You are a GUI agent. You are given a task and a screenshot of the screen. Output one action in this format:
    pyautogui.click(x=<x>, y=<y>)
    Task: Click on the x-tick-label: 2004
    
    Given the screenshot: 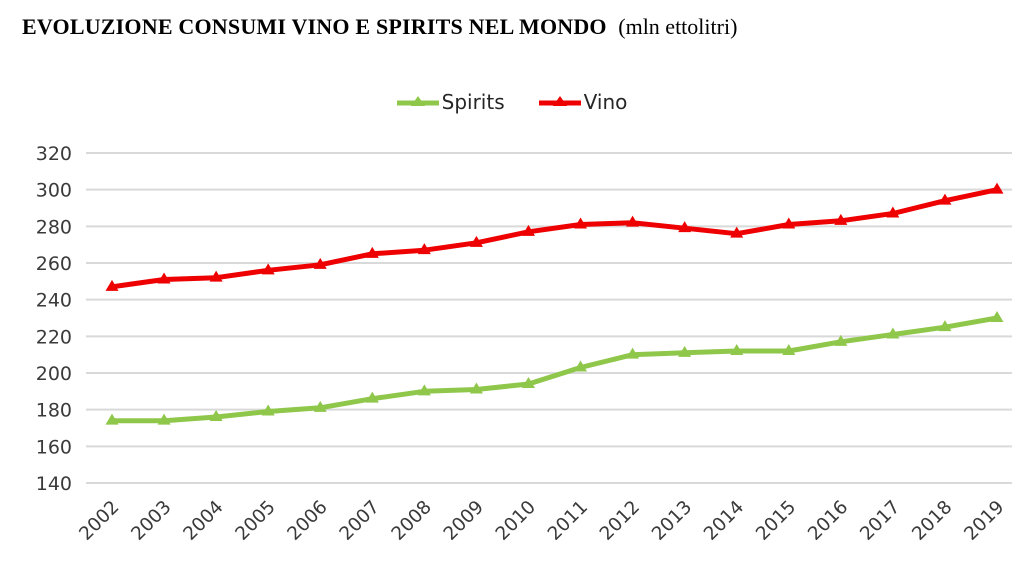 What is the action you would take?
    pyautogui.click(x=204, y=521)
    